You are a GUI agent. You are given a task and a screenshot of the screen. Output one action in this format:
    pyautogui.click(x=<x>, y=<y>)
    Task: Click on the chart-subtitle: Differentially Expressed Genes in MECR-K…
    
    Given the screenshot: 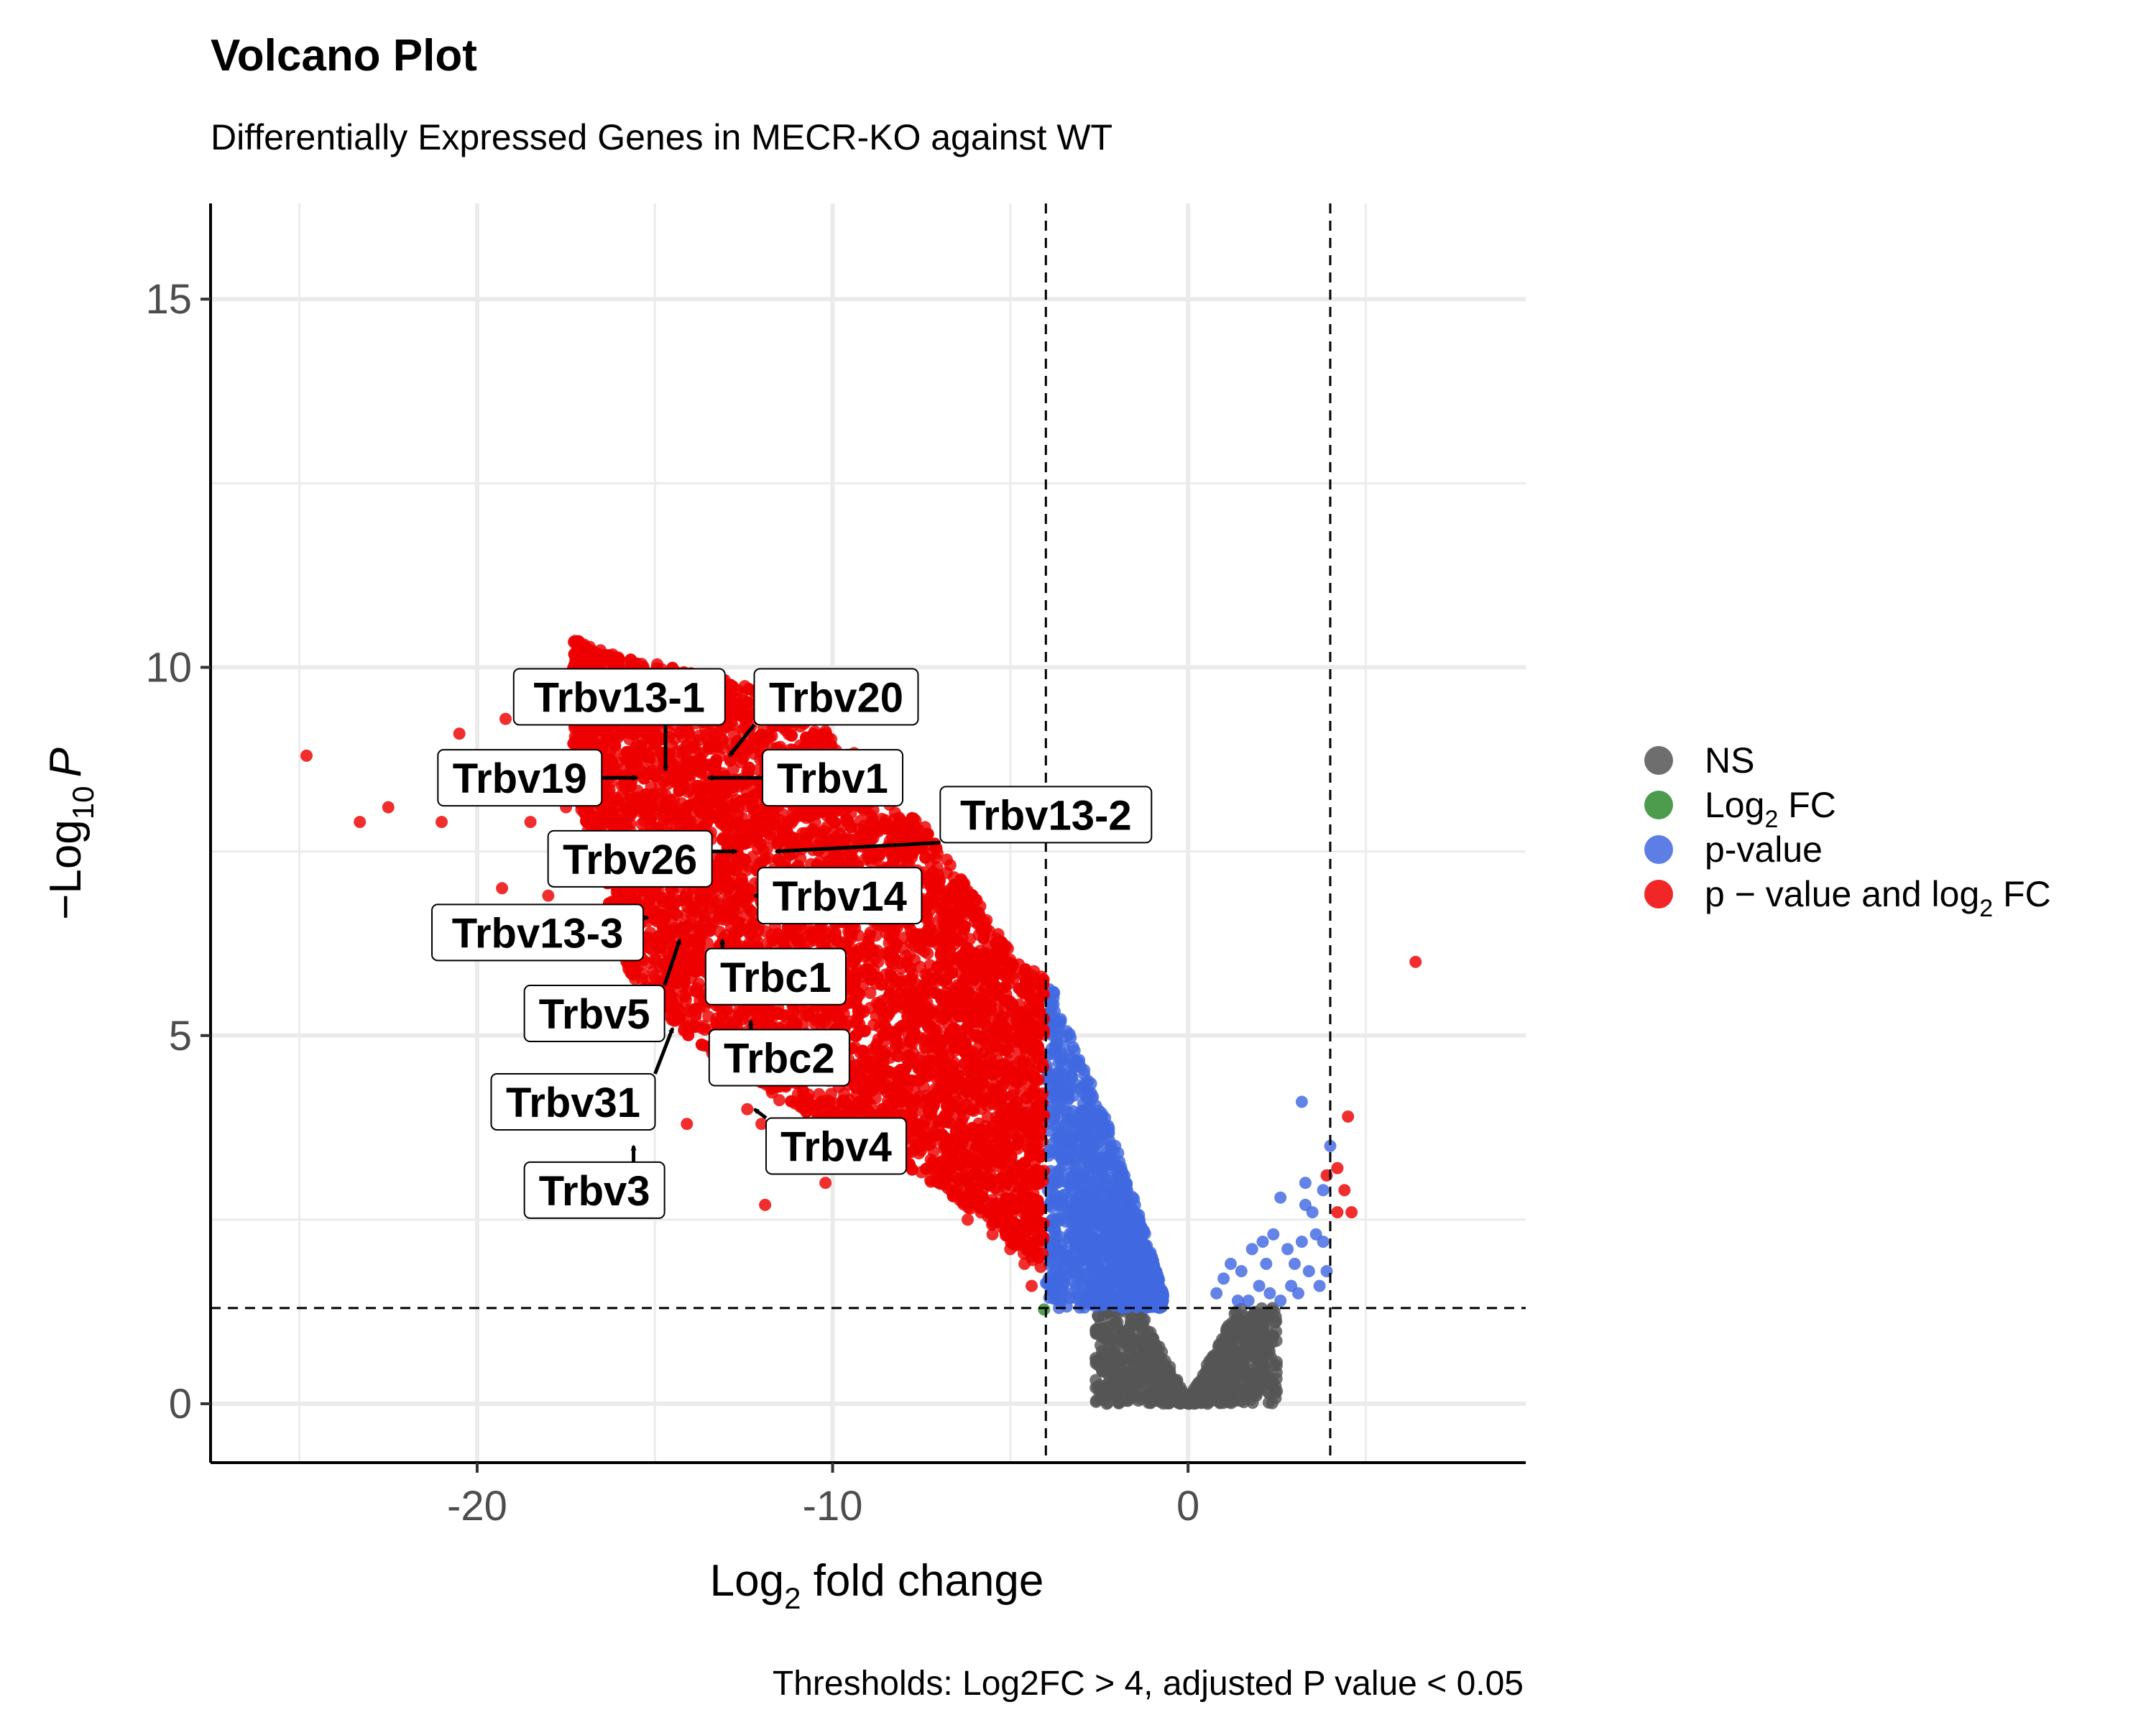 What is the action you would take?
    pyautogui.click(x=661, y=137)
    